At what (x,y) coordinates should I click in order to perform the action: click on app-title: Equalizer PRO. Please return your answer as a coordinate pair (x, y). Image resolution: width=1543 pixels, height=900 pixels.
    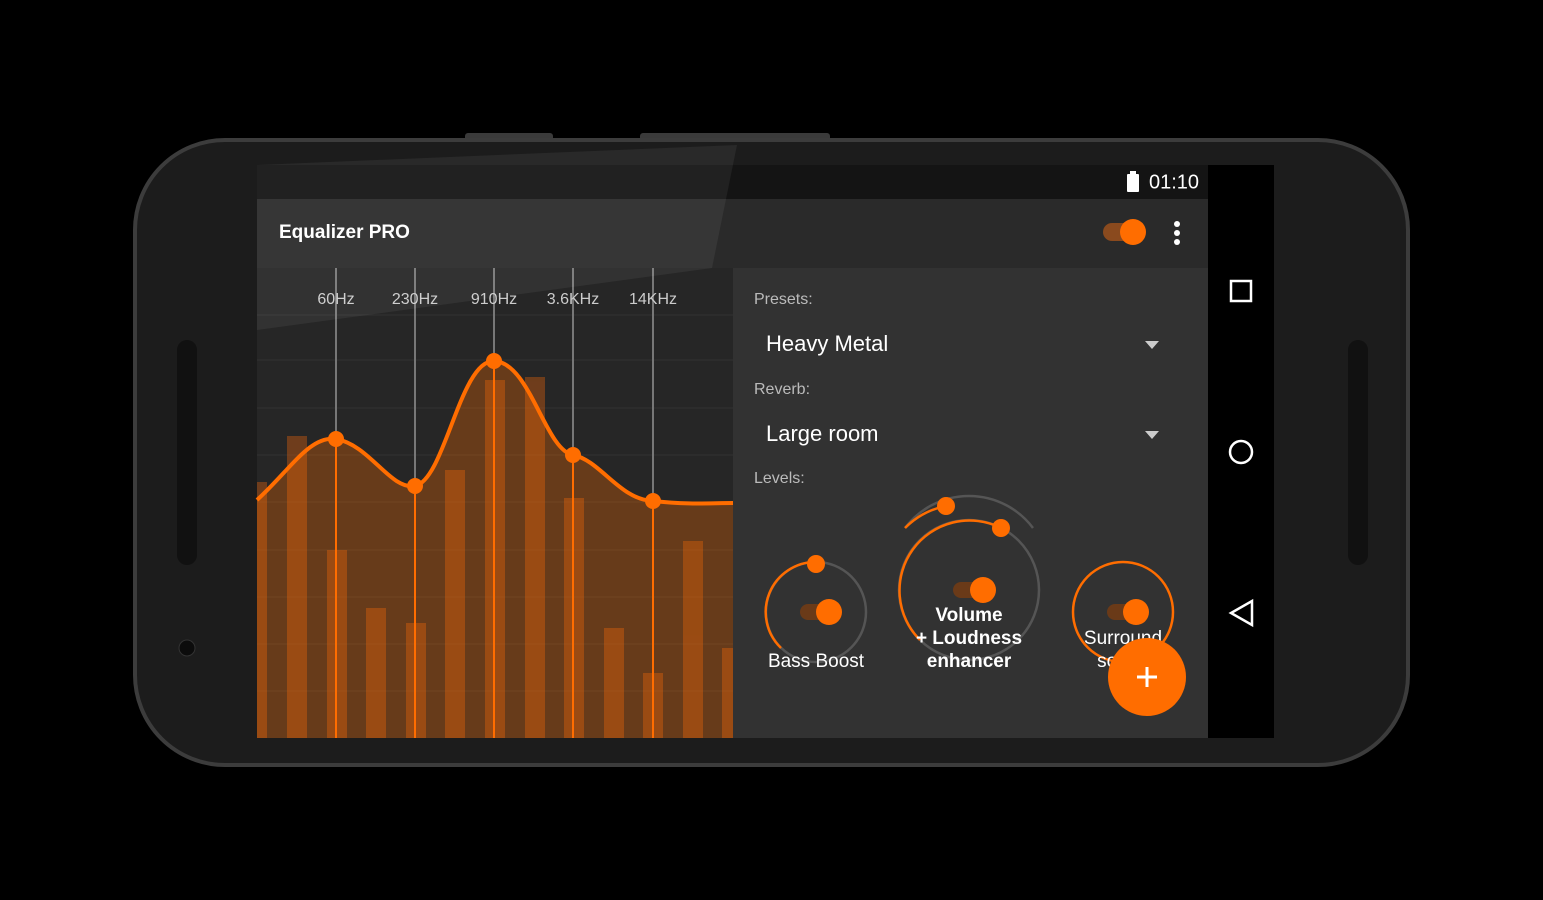
    Looking at the image, I should click on (344, 232).